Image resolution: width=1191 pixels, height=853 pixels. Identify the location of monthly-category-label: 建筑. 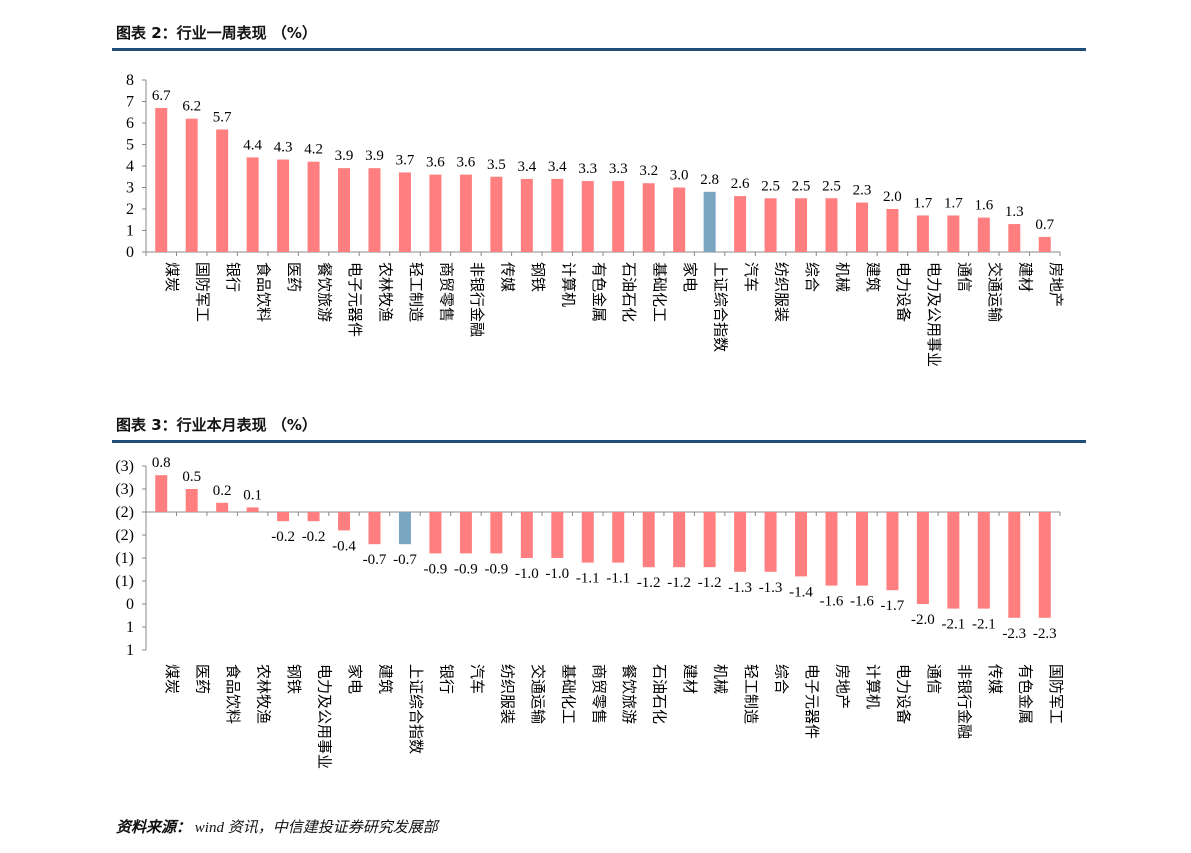
(385, 679).